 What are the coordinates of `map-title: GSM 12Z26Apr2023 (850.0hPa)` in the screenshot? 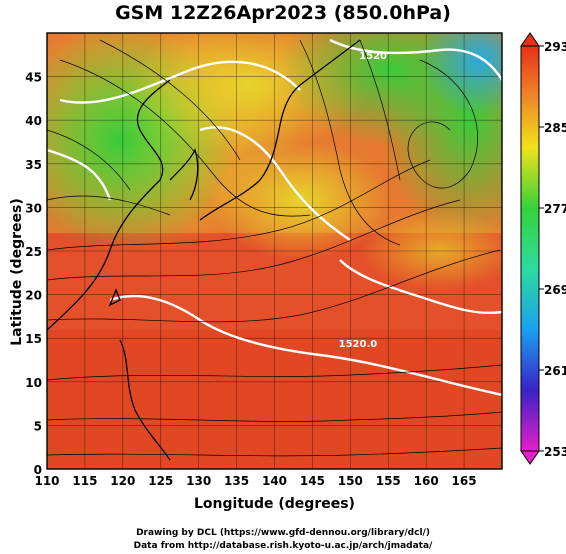 It's located at (283, 13).